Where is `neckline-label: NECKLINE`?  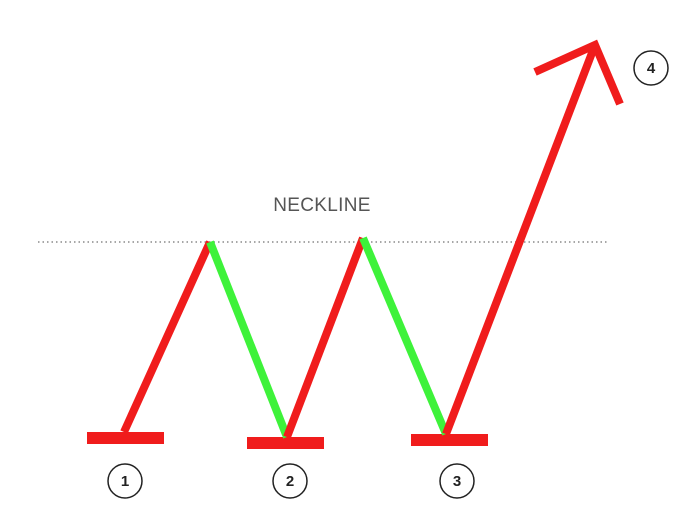
neckline-label: NECKLINE is located at coordinates (321, 205).